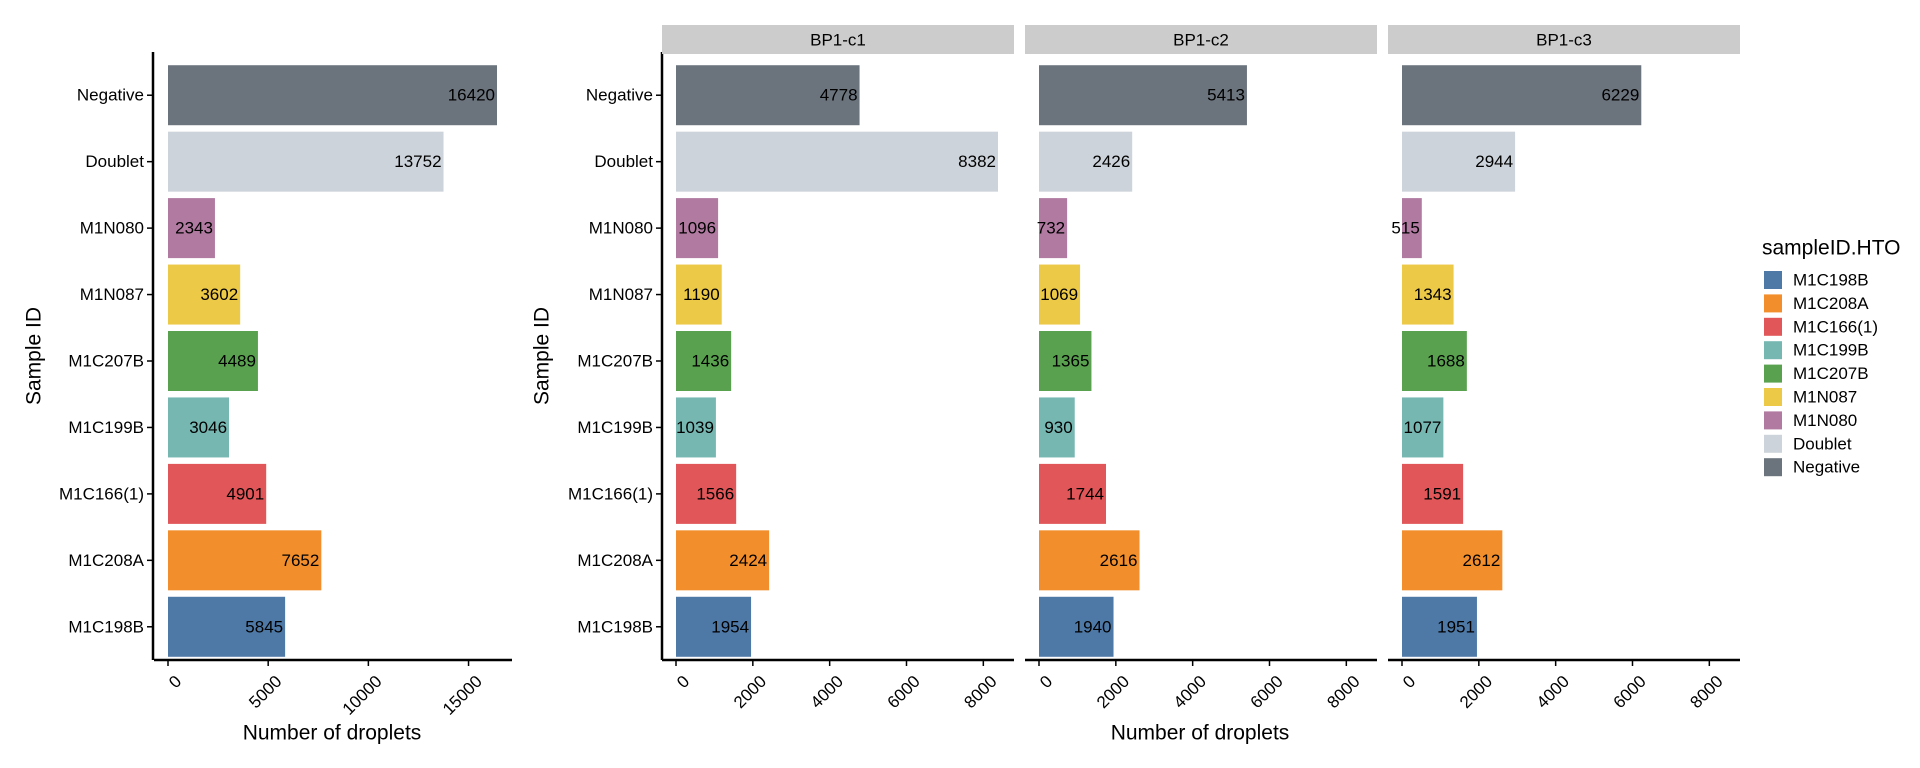 This screenshot has width=1920, height=768. What do you see at coordinates (1089, 560) in the screenshot?
I see `bar-panel-2-m1c208a` at bounding box center [1089, 560].